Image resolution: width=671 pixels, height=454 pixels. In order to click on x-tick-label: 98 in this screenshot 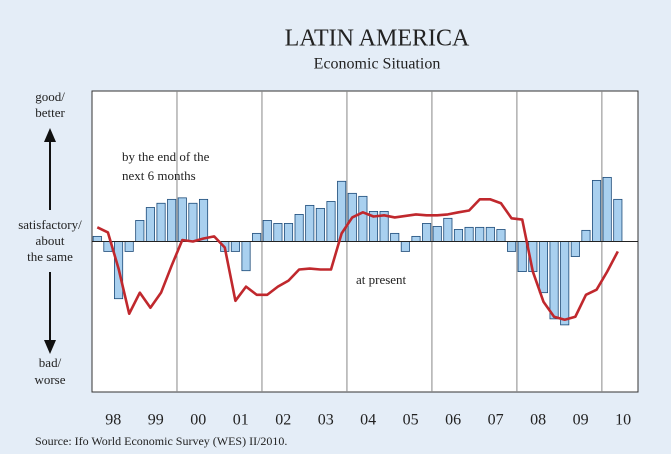, I will do `click(113, 420)`.